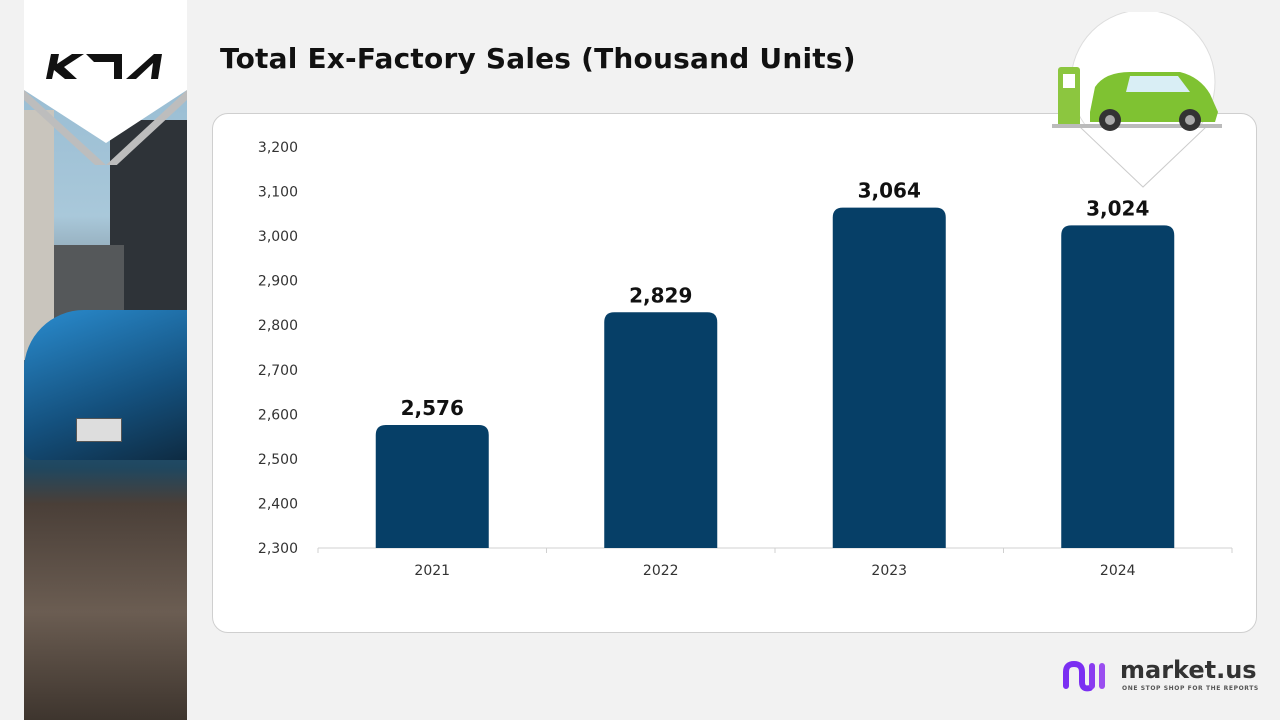 Image resolution: width=1280 pixels, height=720 pixels. What do you see at coordinates (1118, 386) in the screenshot?
I see `bar-2024` at bounding box center [1118, 386].